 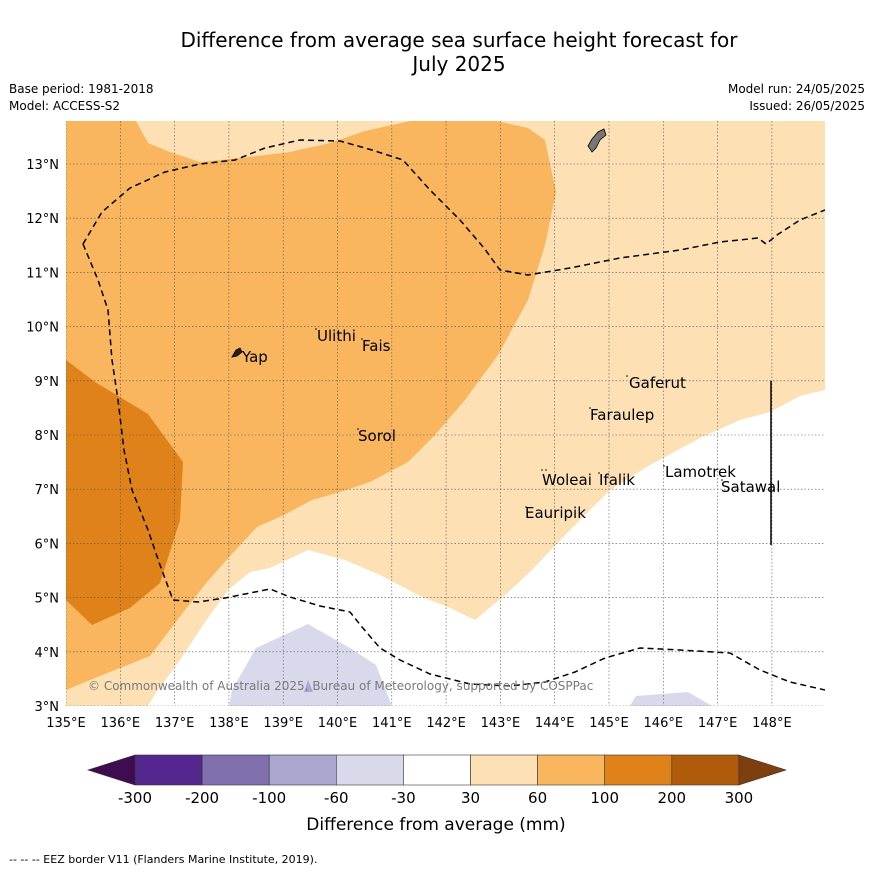 I want to click on x-tick-label: 136°E, so click(x=121, y=723).